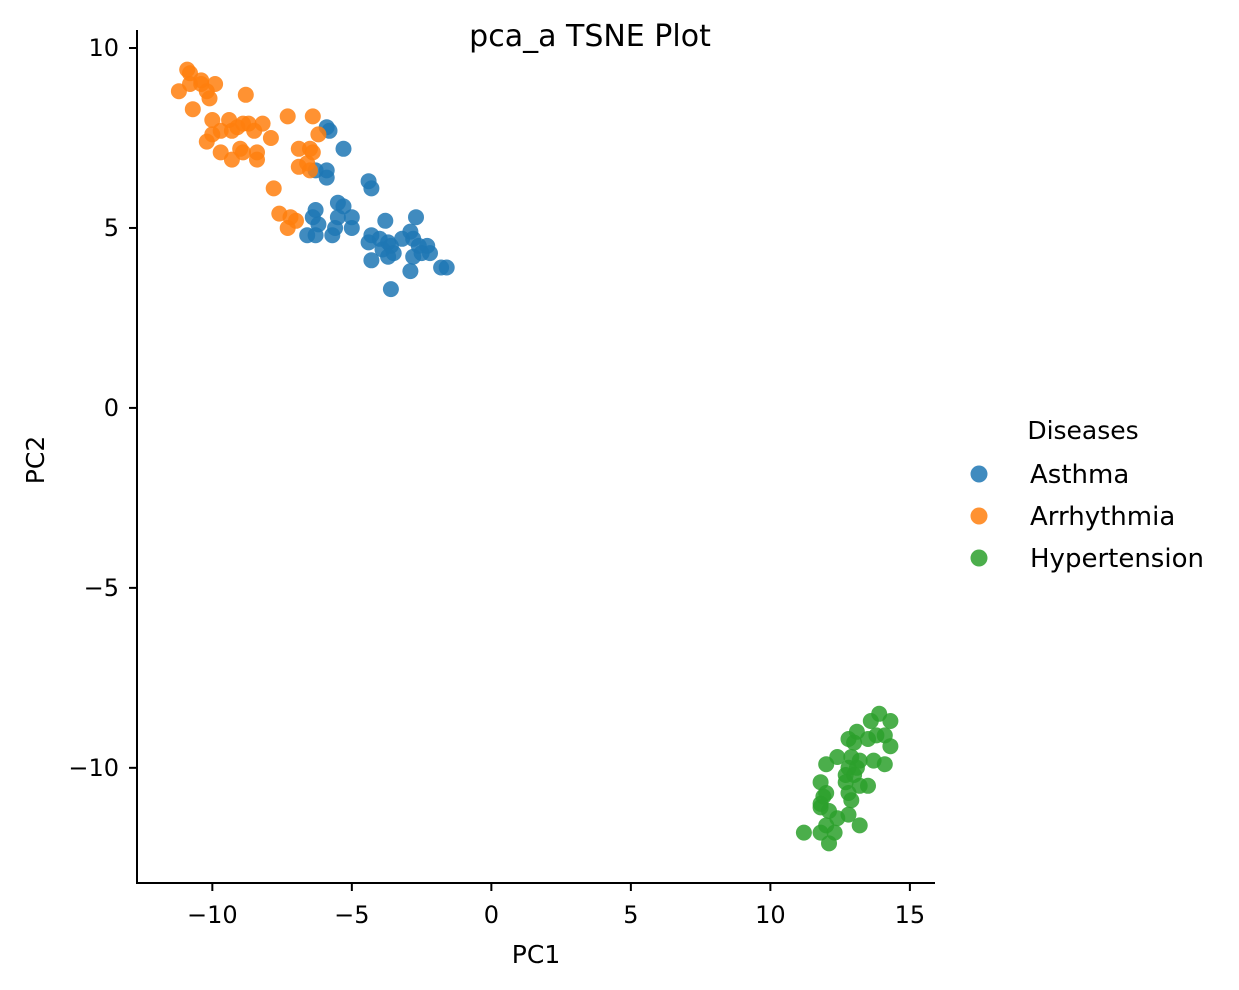 Image resolution: width=1239 pixels, height=990 pixels. I want to click on y-tick-label: −5, so click(101, 588).